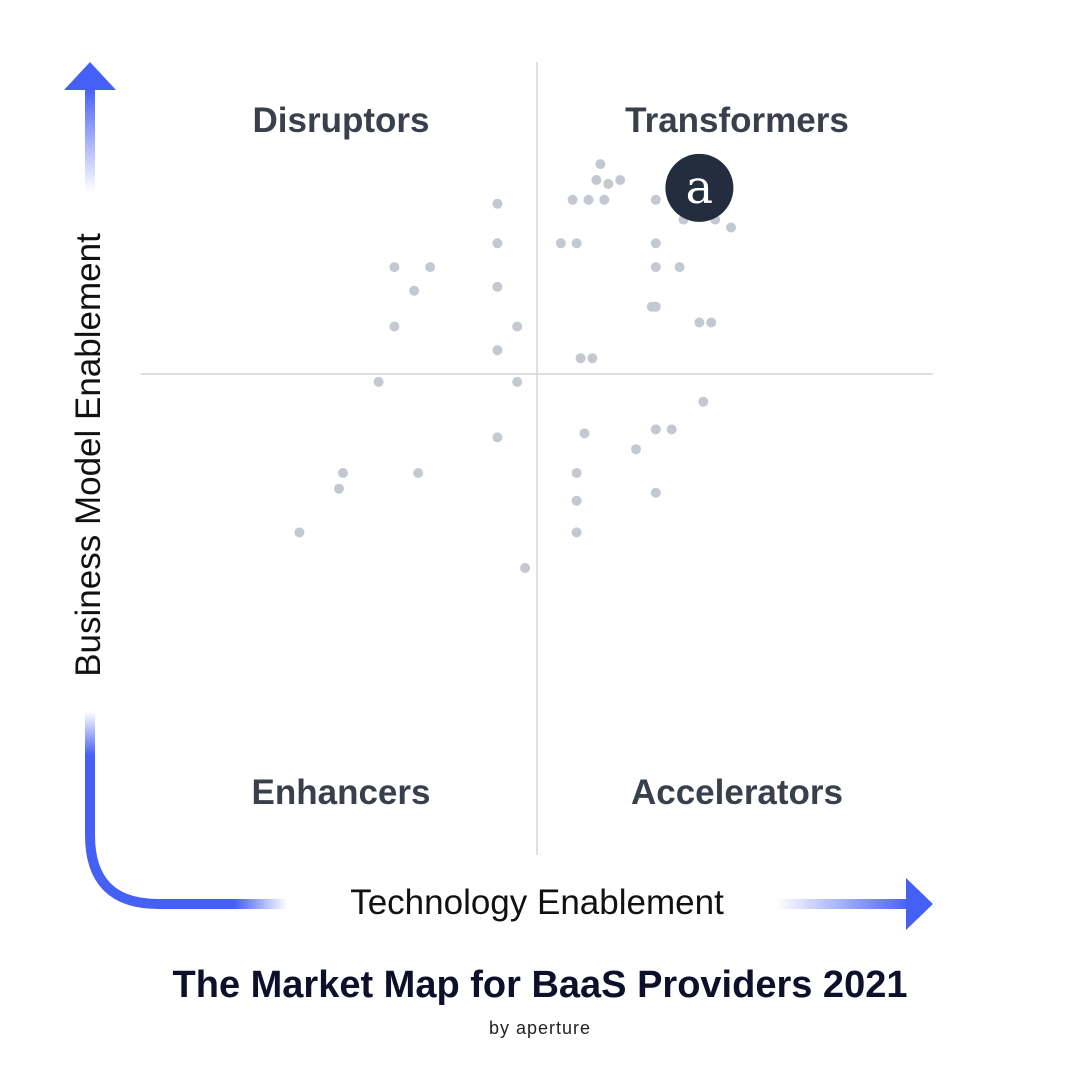 Image resolution: width=1080 pixels, height=1080 pixels. I want to click on aperture-logo-letter: a, so click(699, 187).